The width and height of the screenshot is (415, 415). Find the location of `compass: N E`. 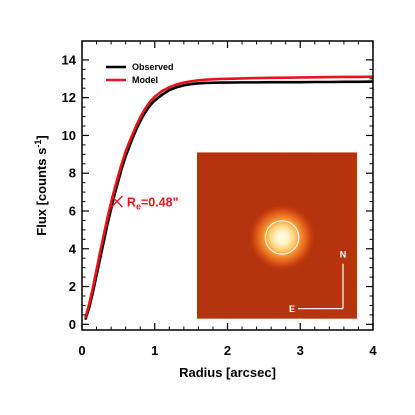

compass: N E is located at coordinates (317, 282).